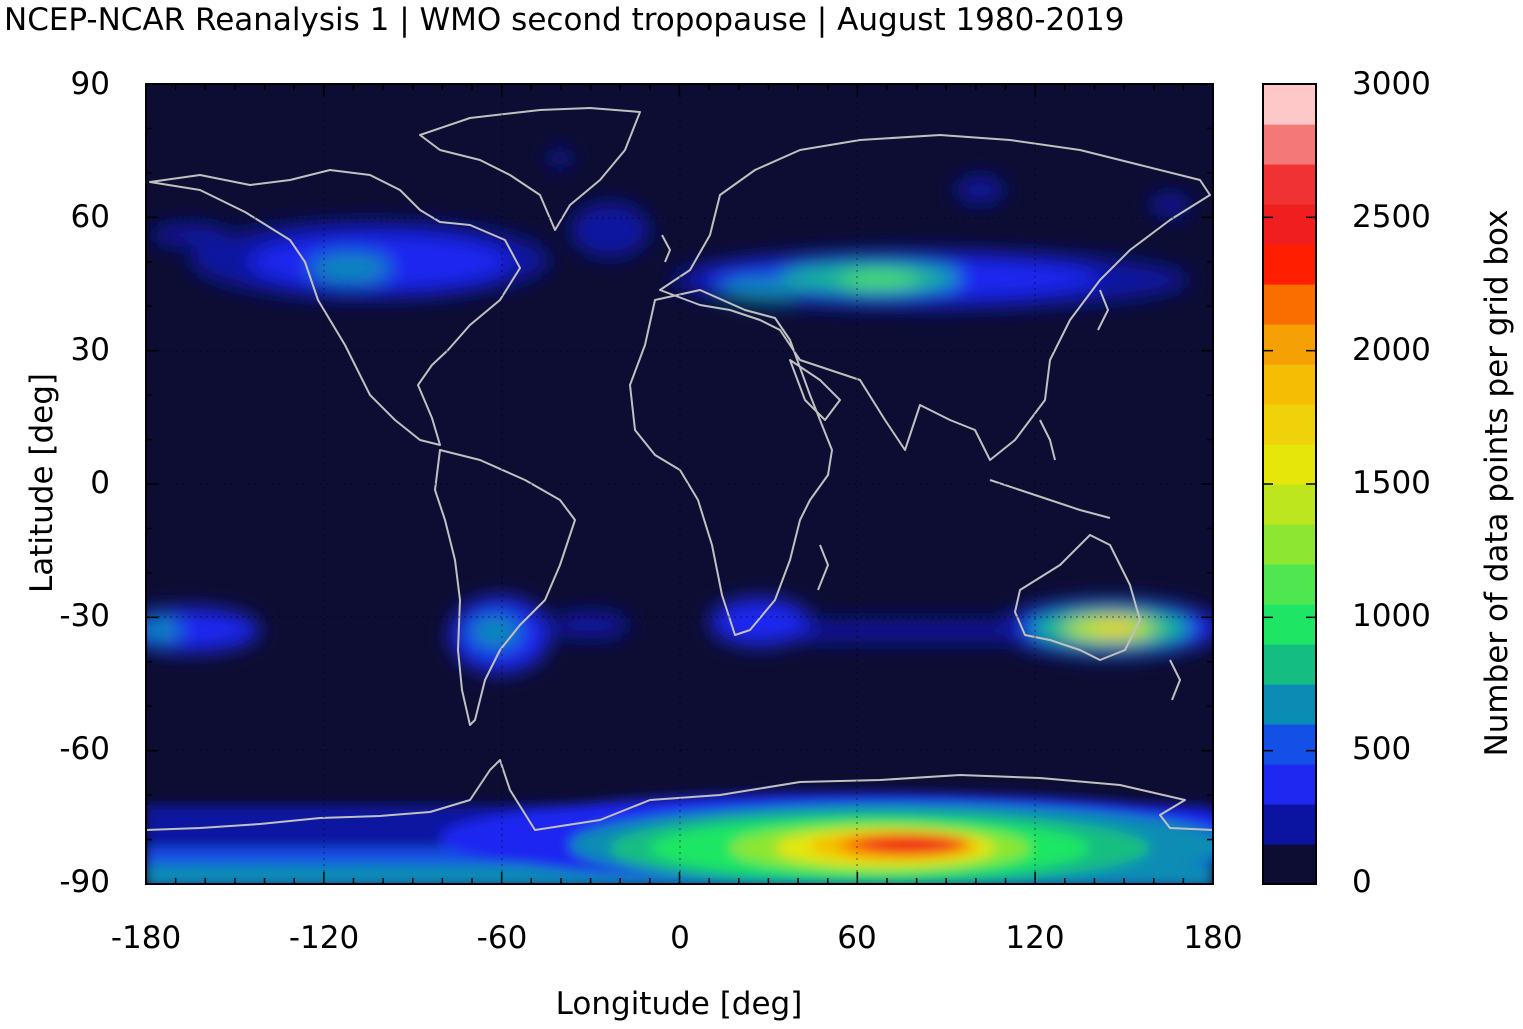  What do you see at coordinates (146, 938) in the screenshot?
I see `x-tick-label: -180` at bounding box center [146, 938].